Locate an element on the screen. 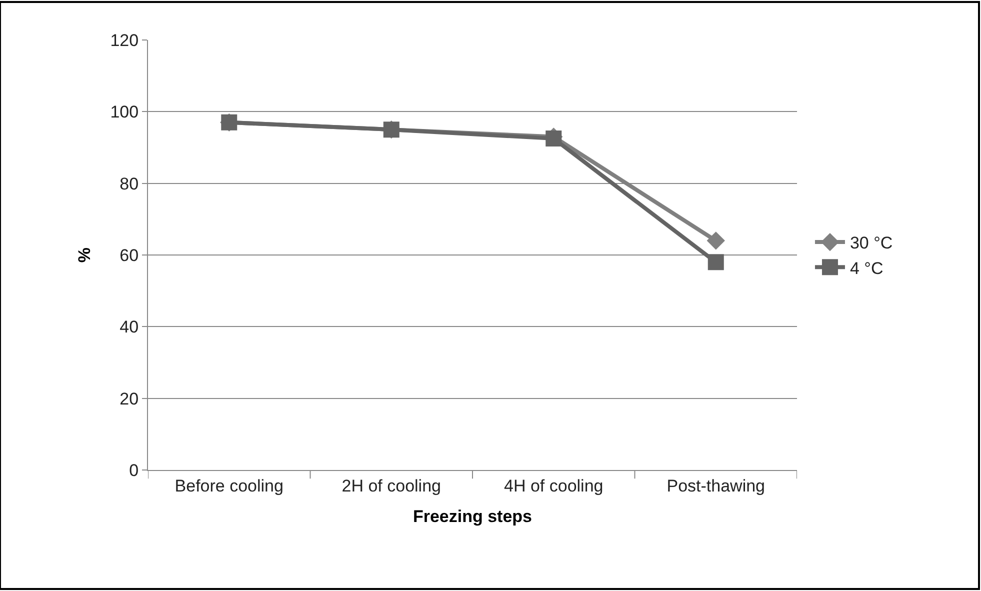 The image size is (981, 591). y-tick-label: 40 is located at coordinates (129, 327).